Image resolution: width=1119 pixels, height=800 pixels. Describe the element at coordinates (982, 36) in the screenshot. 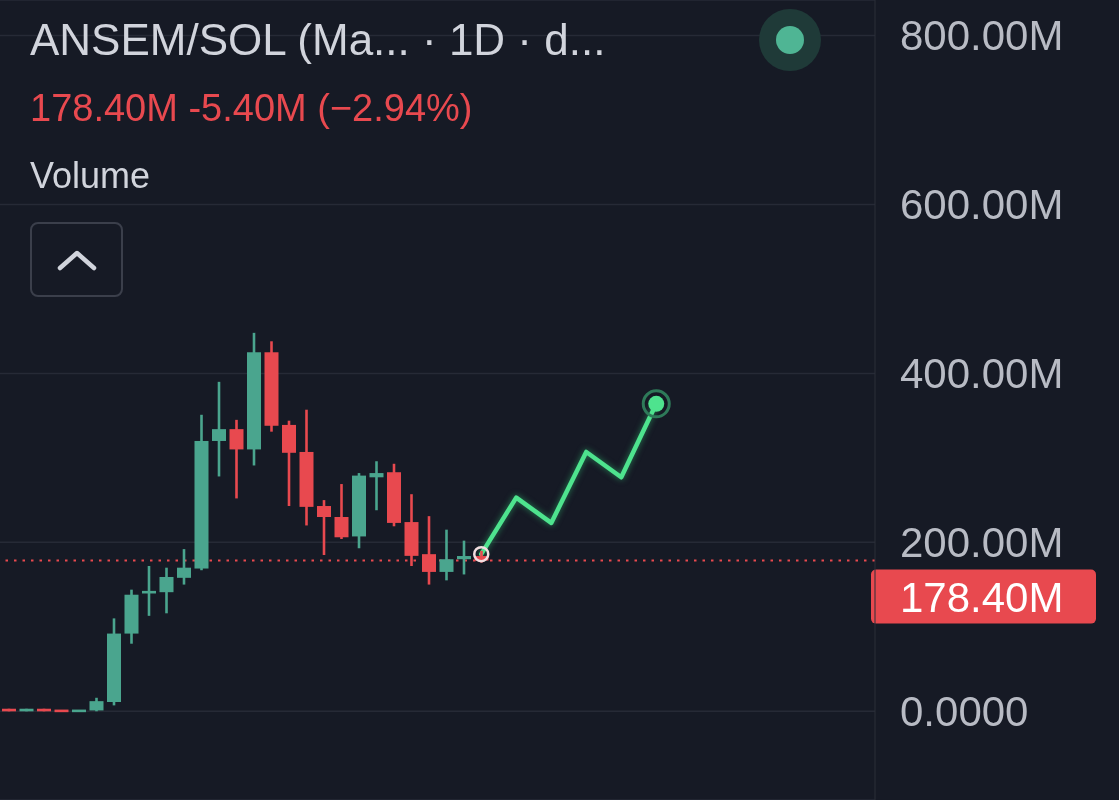

I see `y-tick-label: 800.00M` at that location.